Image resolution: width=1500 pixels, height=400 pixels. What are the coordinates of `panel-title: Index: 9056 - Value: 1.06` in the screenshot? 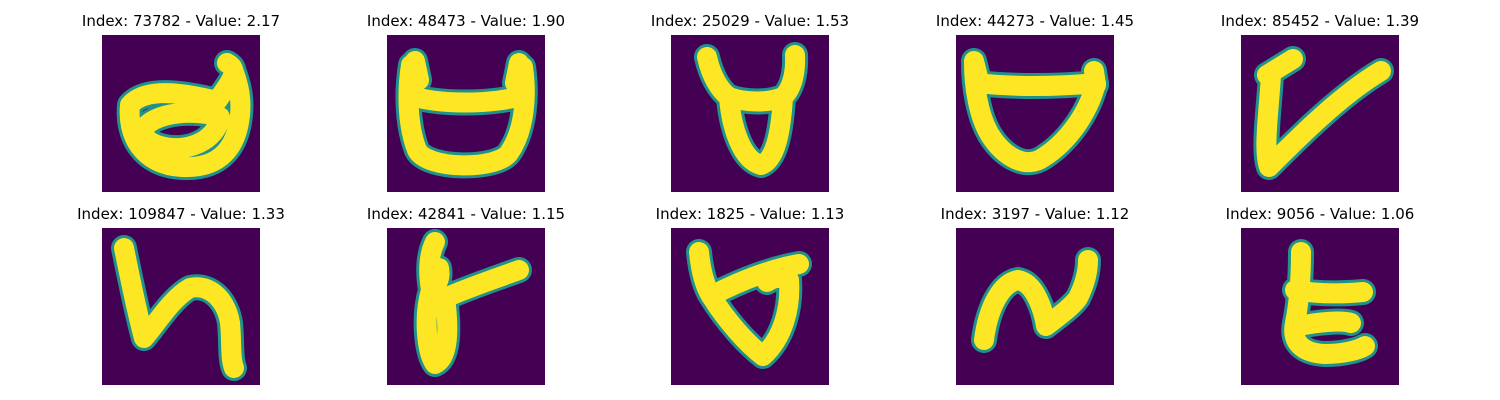 It's located at (1320, 214).